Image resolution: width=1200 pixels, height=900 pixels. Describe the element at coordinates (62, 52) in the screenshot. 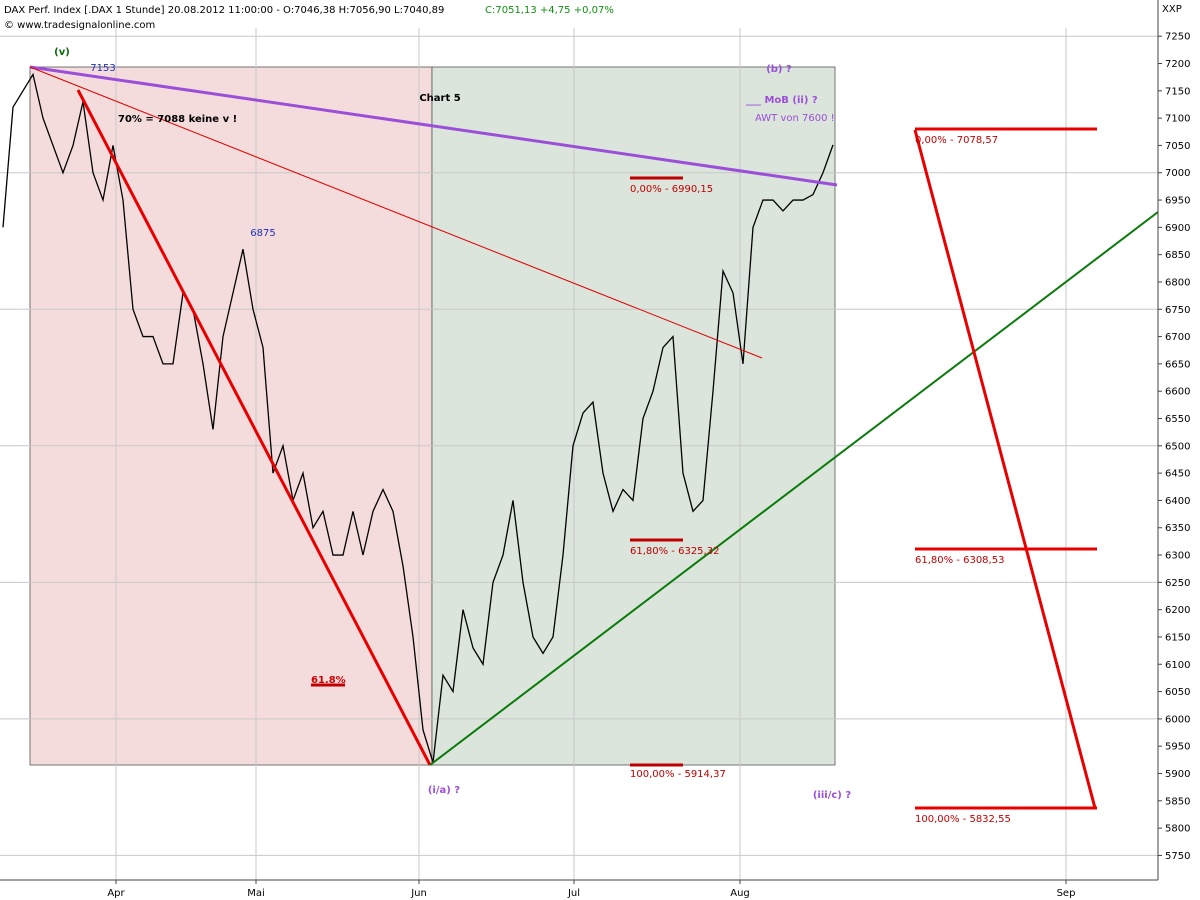

I see `annotation: (v)` at that location.